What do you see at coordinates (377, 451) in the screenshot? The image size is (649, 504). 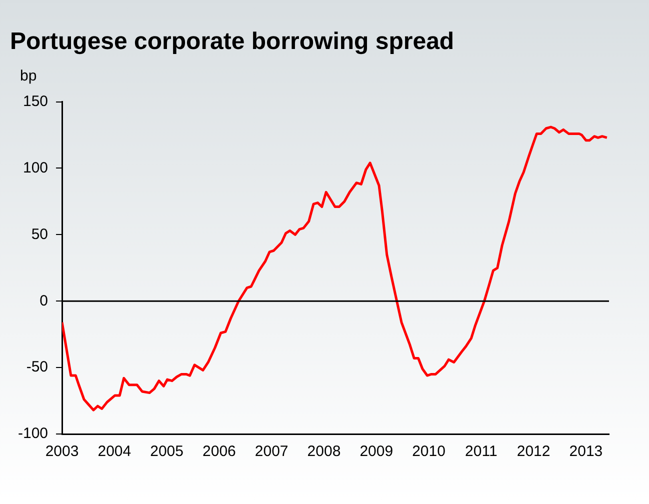 I see `x-tick-label: 2009` at bounding box center [377, 451].